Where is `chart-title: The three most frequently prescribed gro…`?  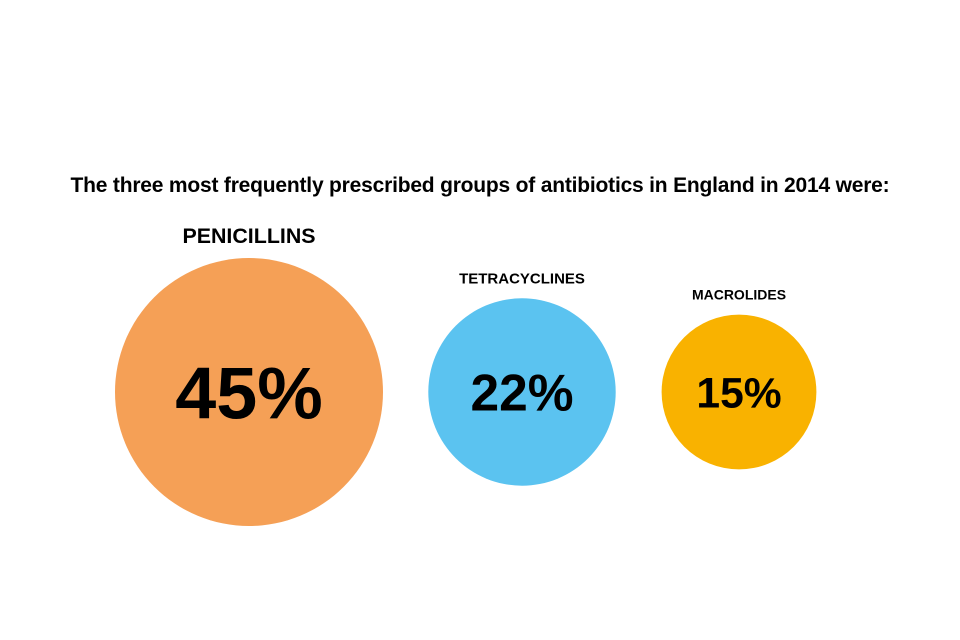
chart-title: The three most frequently prescribed gro… is located at coordinates (480, 185).